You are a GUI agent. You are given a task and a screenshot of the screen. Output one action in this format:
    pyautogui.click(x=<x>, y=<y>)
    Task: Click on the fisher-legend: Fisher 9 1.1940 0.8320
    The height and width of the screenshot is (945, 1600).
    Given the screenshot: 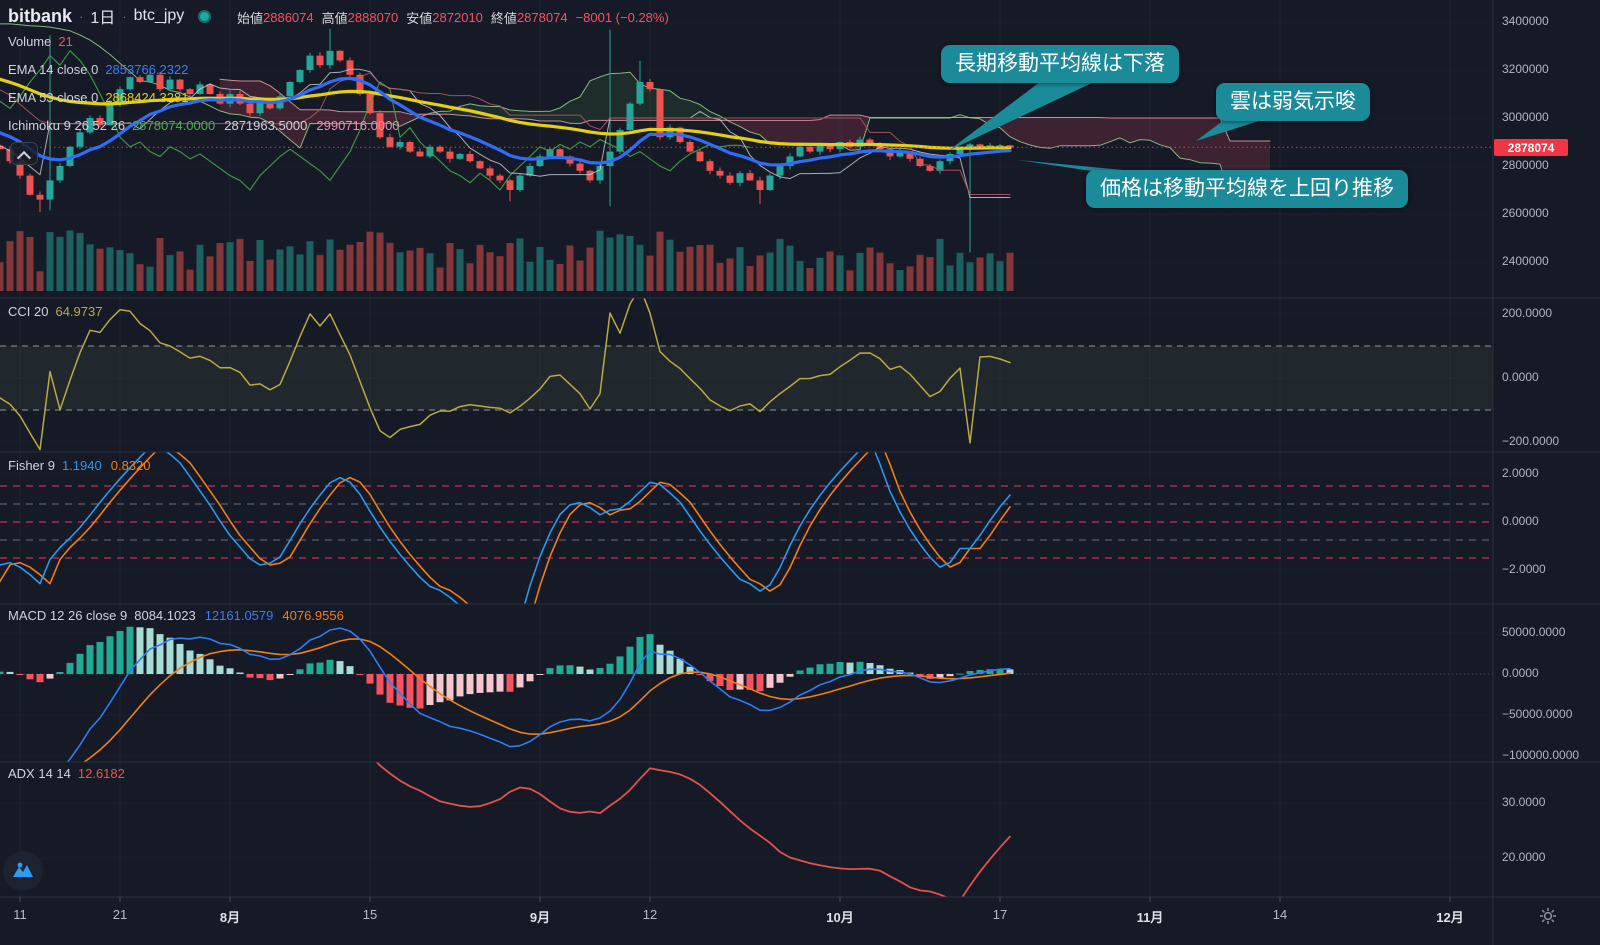 What is the action you would take?
    pyautogui.click(x=84, y=465)
    